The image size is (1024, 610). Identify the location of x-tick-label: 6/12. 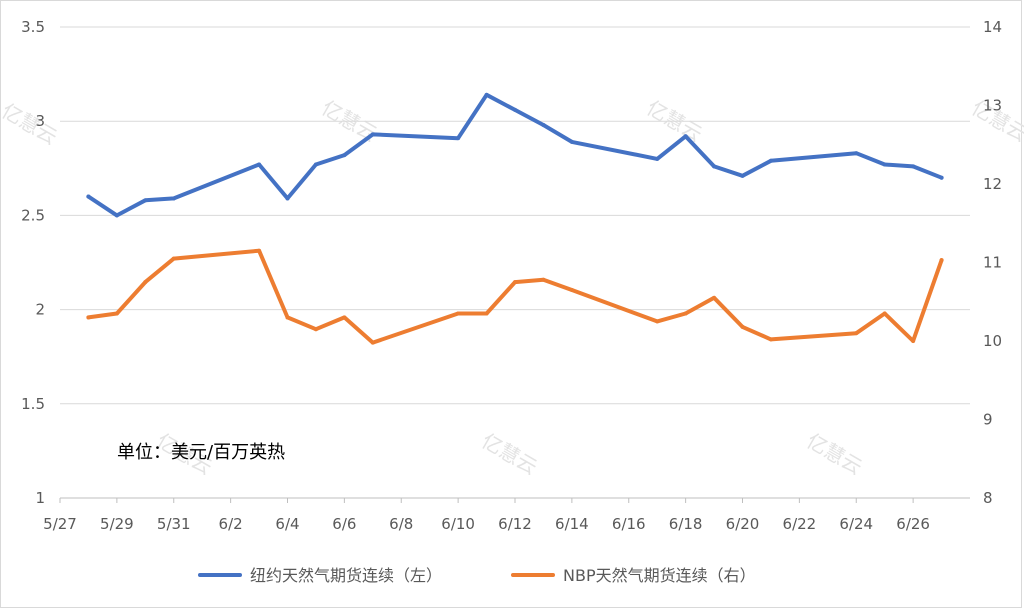
(515, 524).